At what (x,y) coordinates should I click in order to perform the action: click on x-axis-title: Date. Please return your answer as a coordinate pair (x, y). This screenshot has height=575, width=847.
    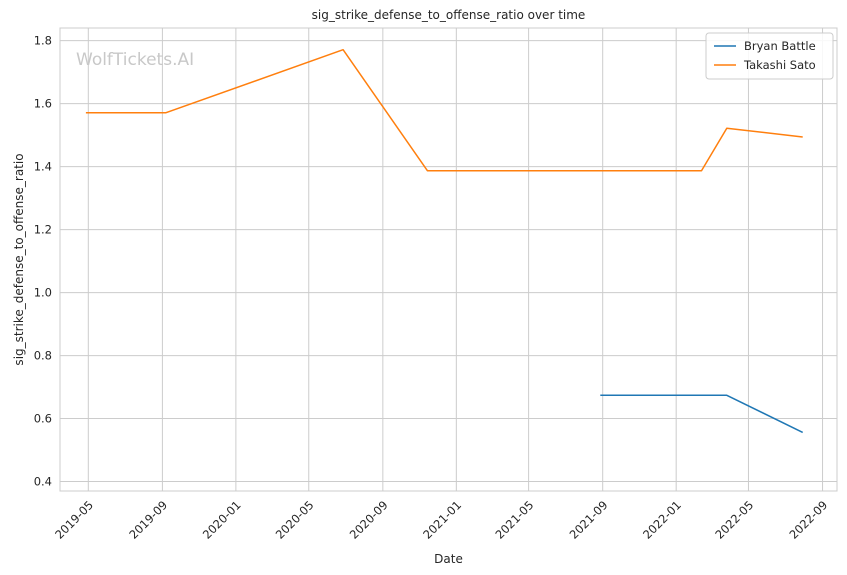
    Looking at the image, I should click on (448, 559).